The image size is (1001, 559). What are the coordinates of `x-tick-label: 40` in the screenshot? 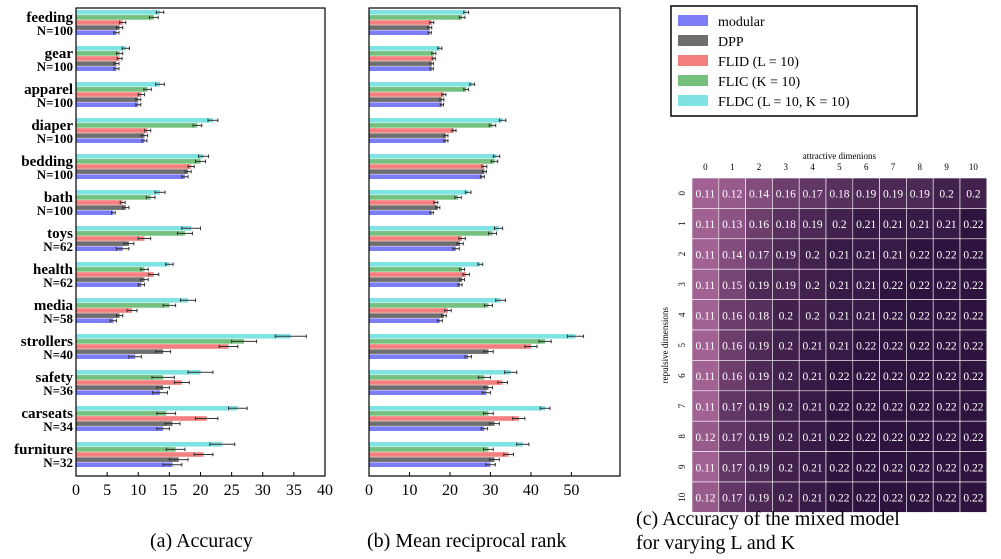 It's located at (325, 490).